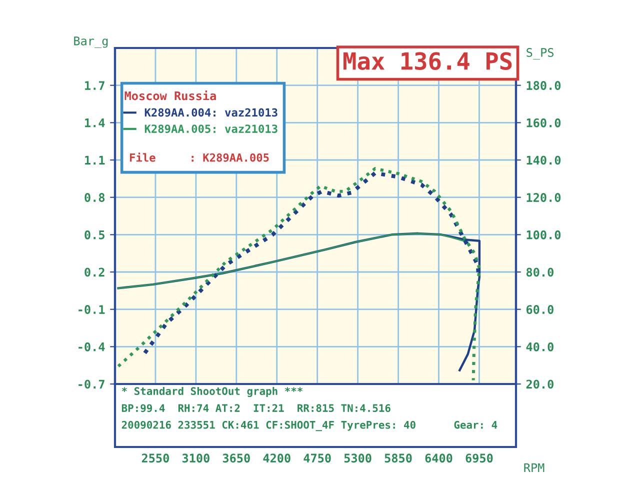 Image resolution: width=630 pixels, height=489 pixels. I want to click on y-tick-label: 1.1, so click(95, 160).